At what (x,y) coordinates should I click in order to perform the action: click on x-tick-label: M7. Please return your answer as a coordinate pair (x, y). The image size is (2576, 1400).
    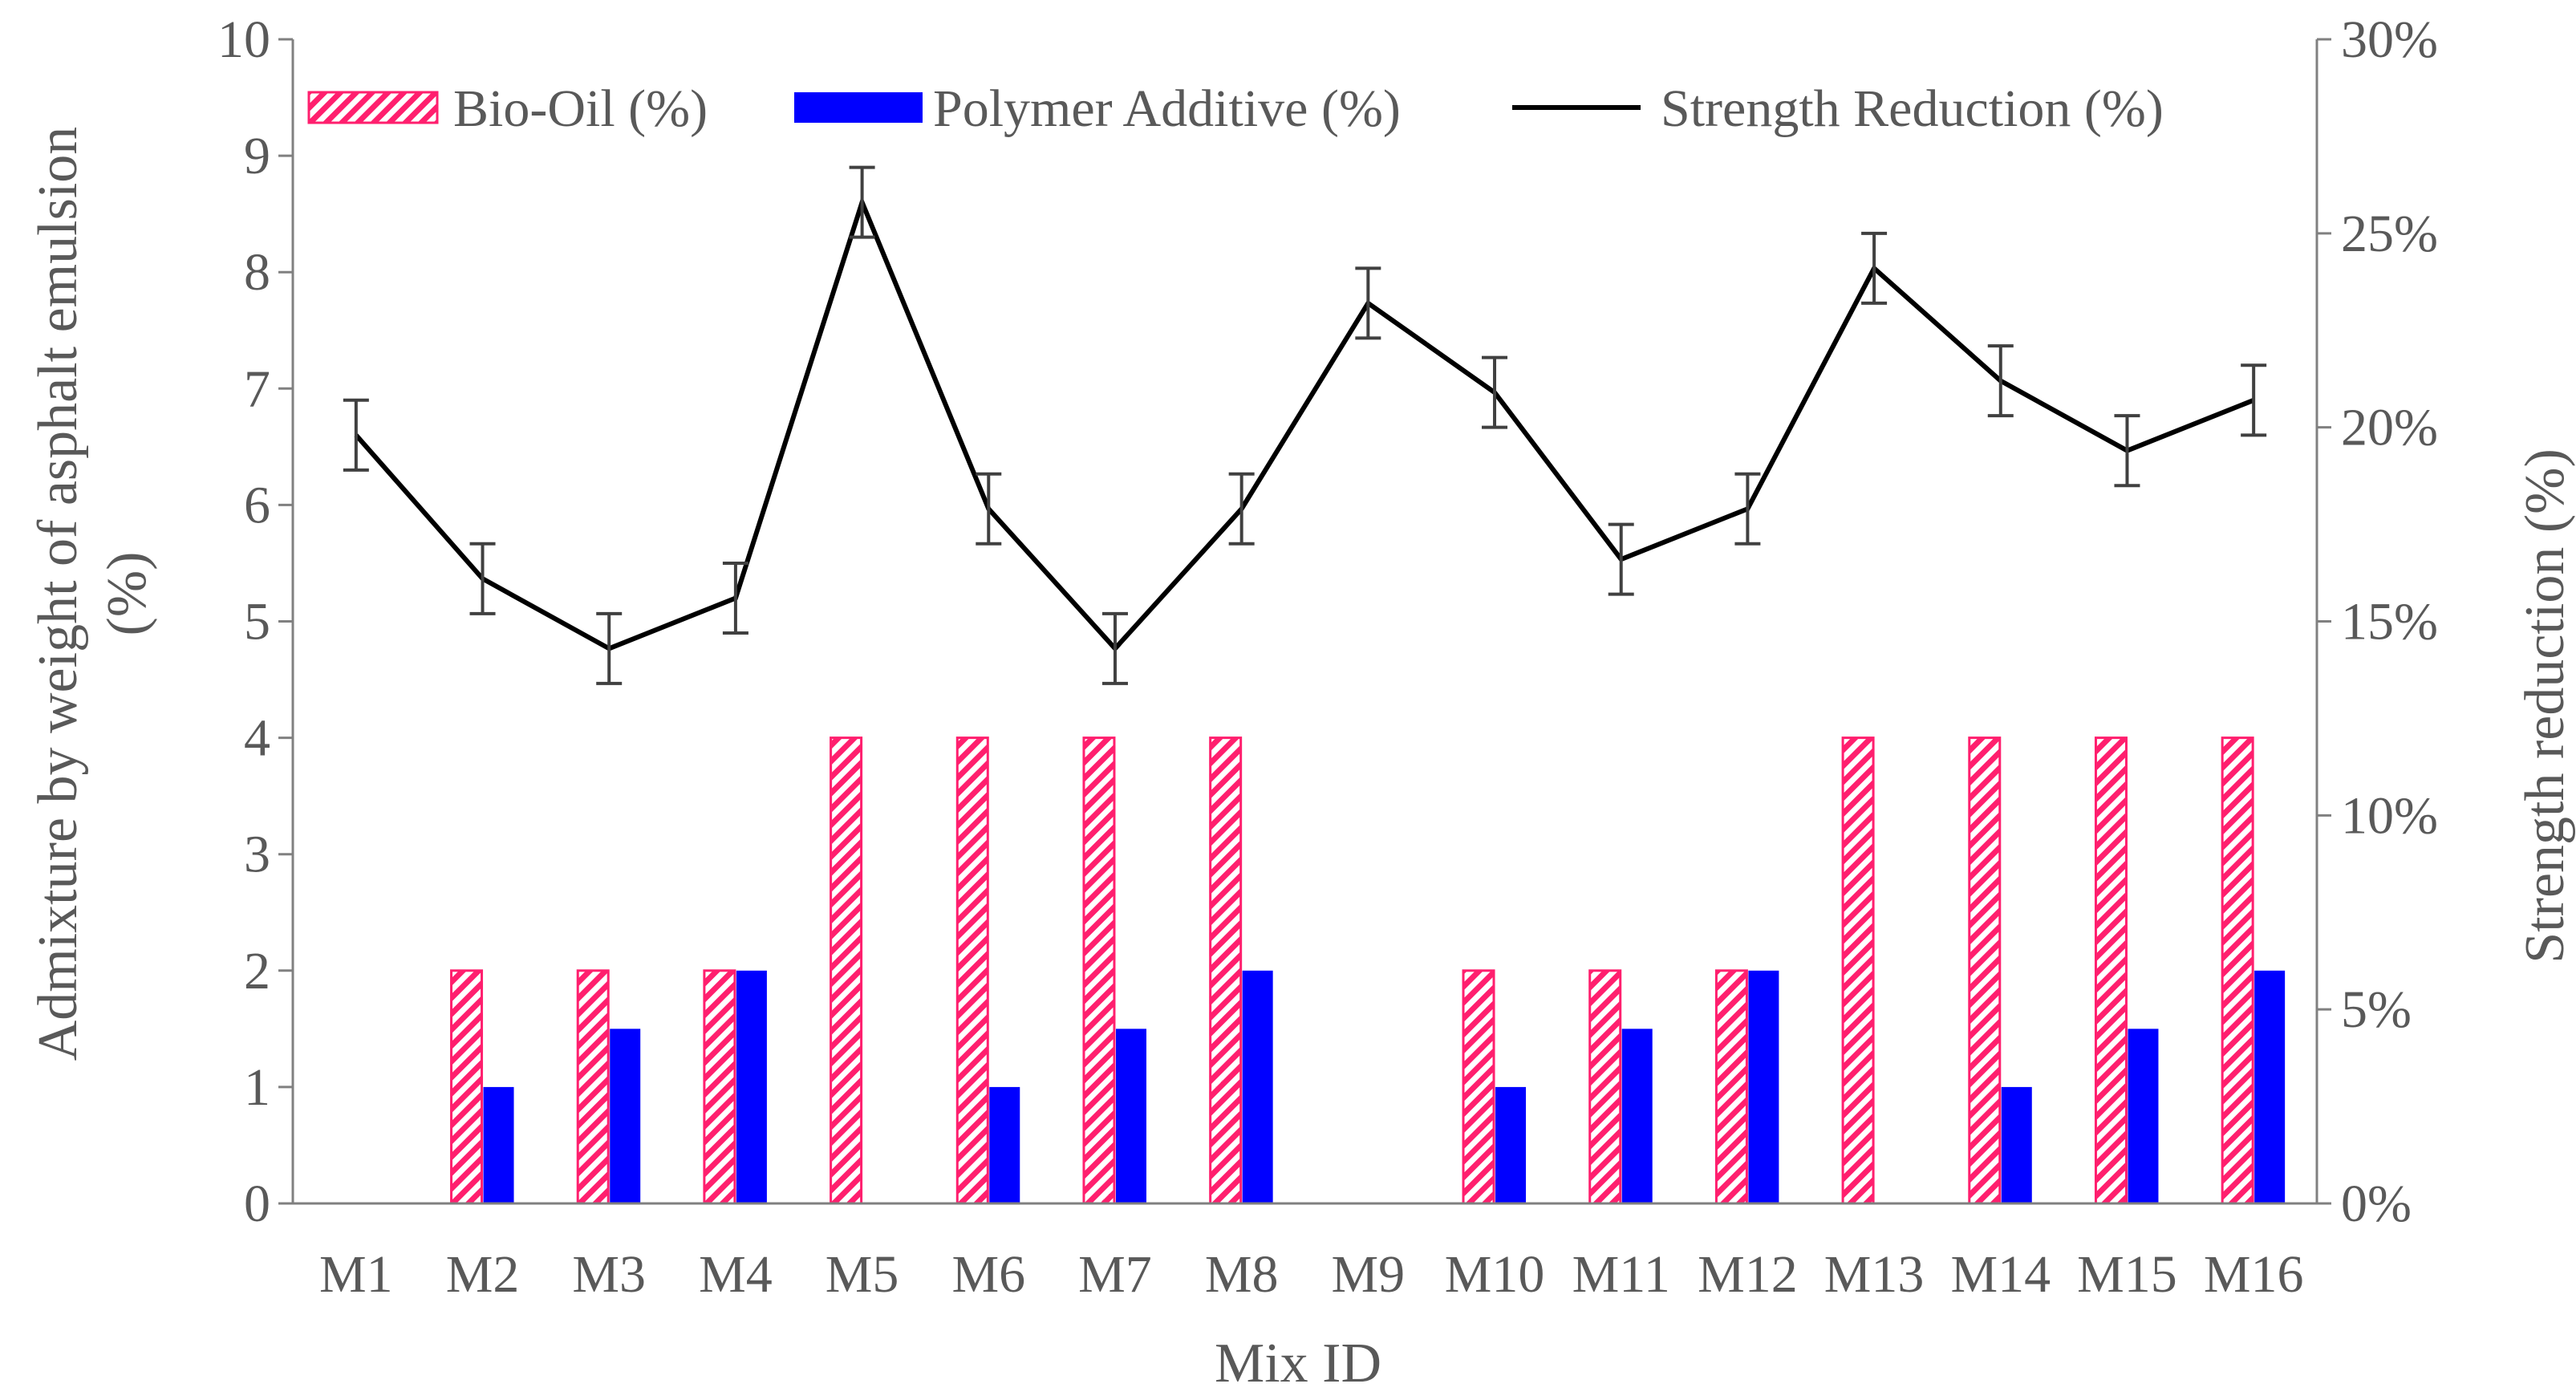
    Looking at the image, I should click on (1115, 1274).